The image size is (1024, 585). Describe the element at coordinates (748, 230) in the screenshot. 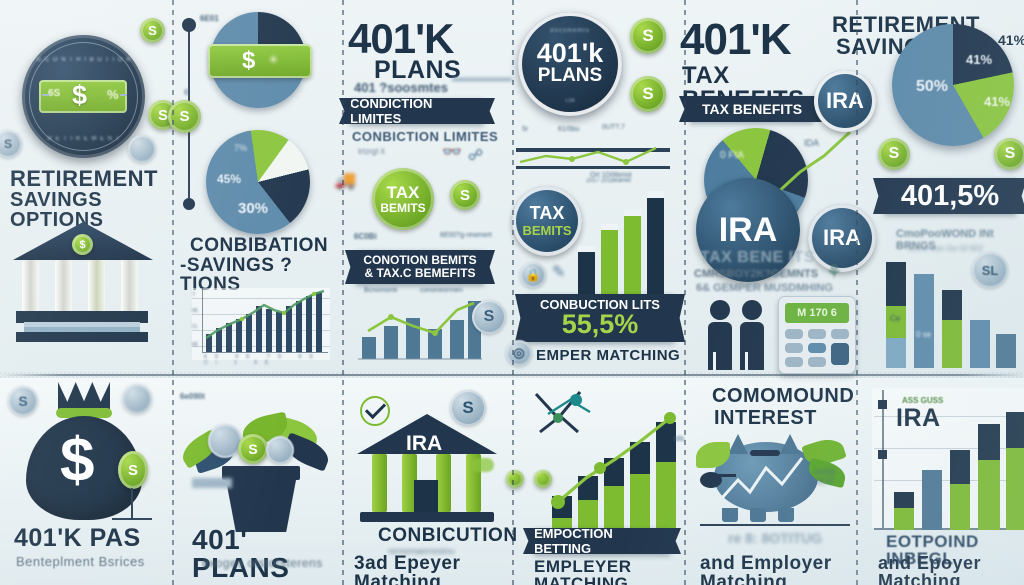

I see `ira-badge-medium: IRA` at that location.